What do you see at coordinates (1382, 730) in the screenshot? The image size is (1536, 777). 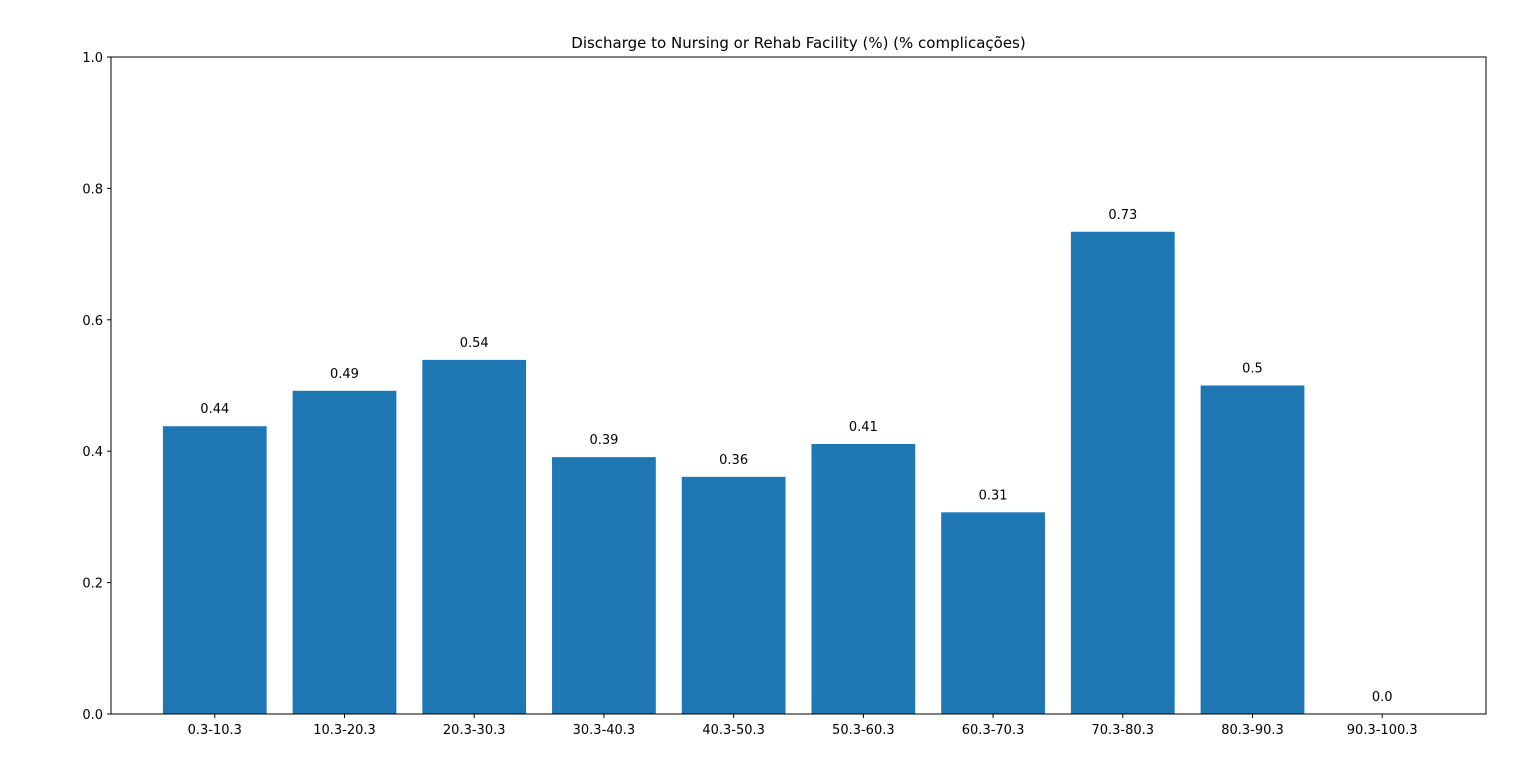 I see `x-tick-label-90.3-100.3: 90.3-100.3` at bounding box center [1382, 730].